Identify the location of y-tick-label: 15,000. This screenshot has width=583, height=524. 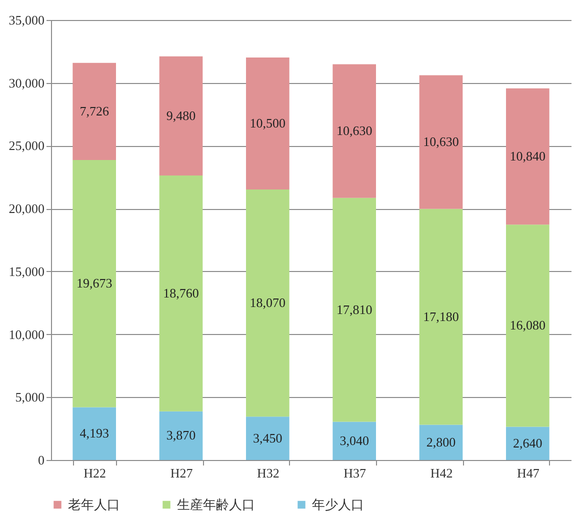
(26, 271).